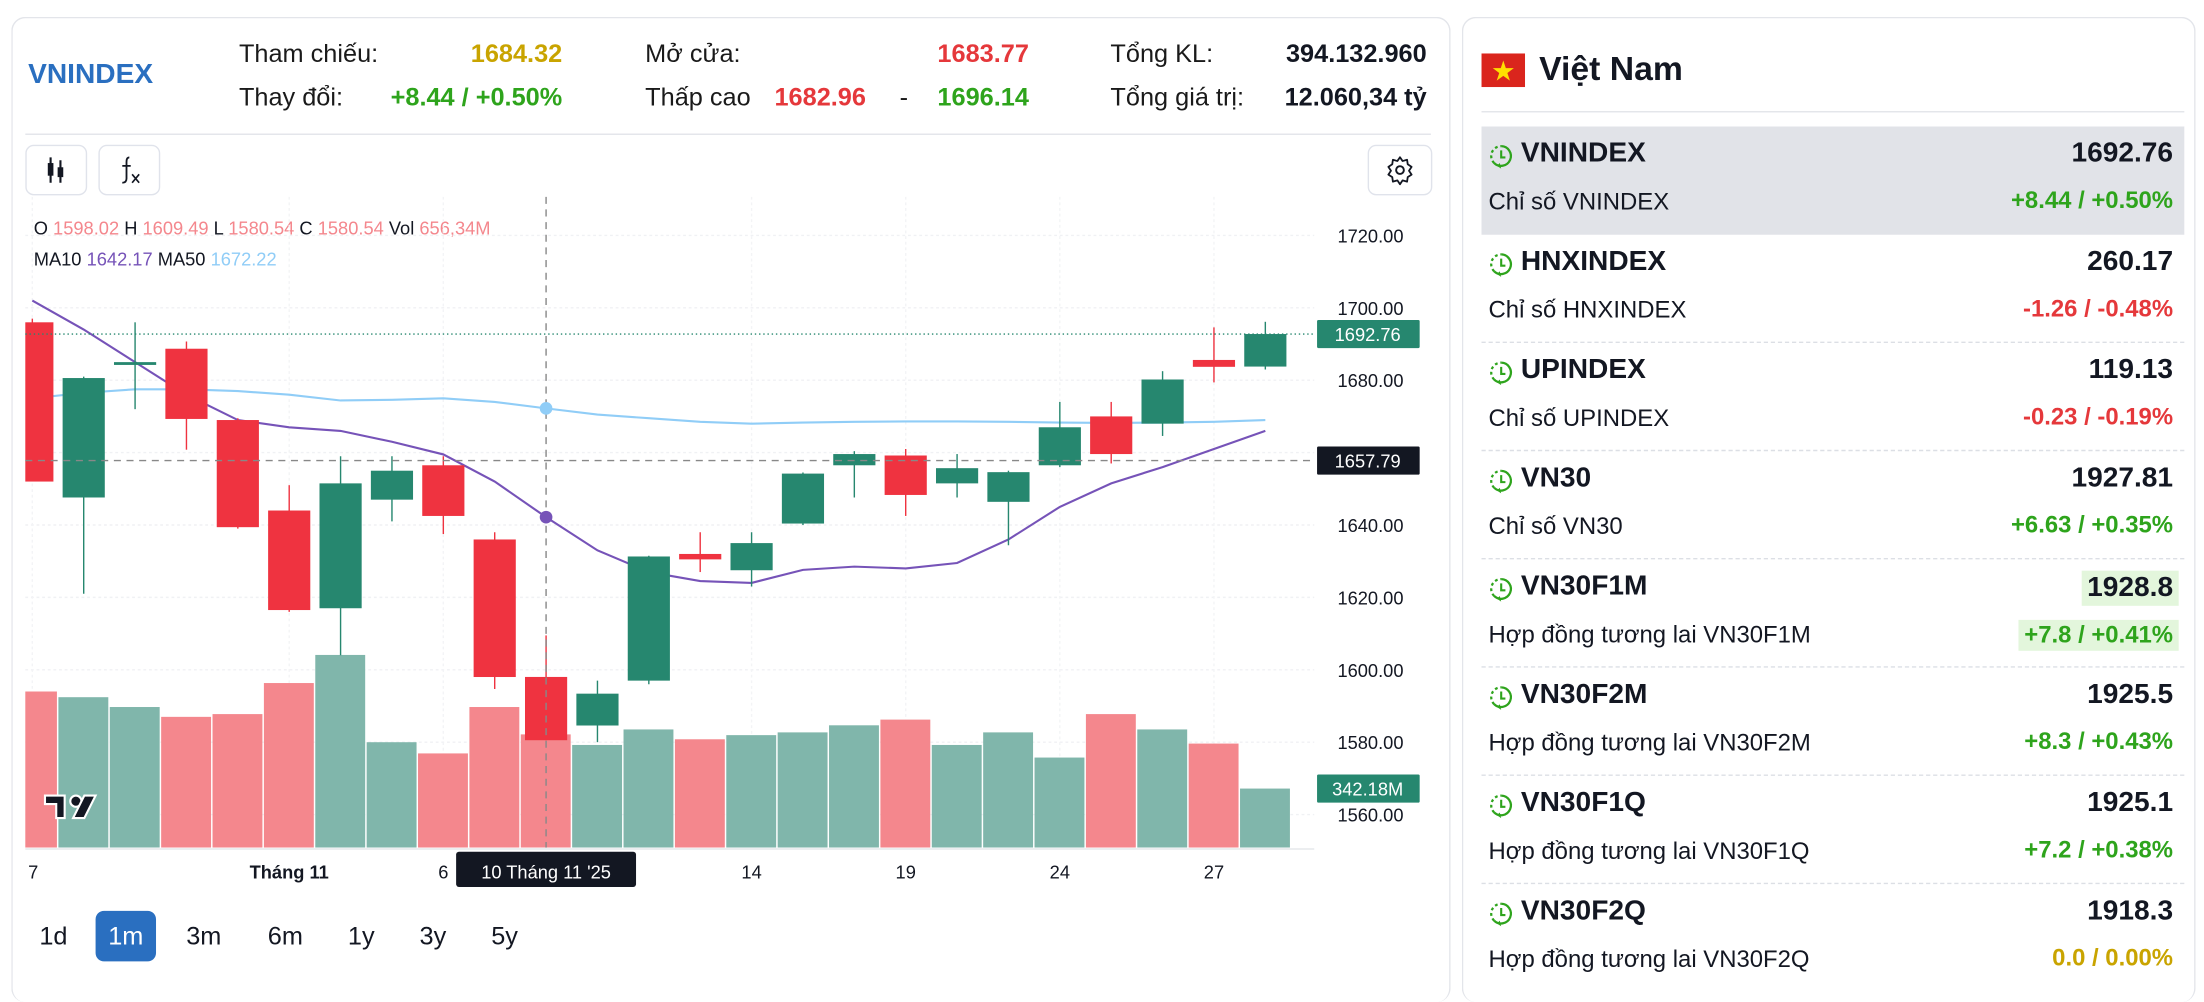 The height and width of the screenshot is (1002, 2204). What do you see at coordinates (1649, 743) in the screenshot?
I see `index-description: Hợp đồng tương lai VN30F2M` at bounding box center [1649, 743].